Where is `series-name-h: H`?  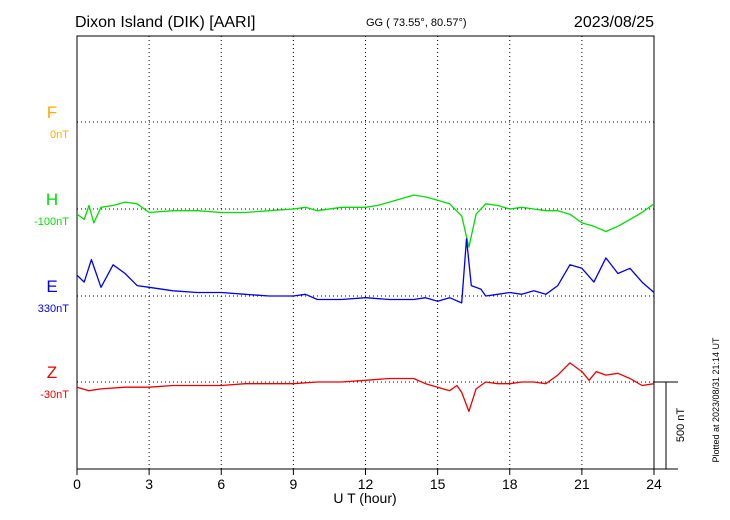 series-name-h: H is located at coordinates (52, 199).